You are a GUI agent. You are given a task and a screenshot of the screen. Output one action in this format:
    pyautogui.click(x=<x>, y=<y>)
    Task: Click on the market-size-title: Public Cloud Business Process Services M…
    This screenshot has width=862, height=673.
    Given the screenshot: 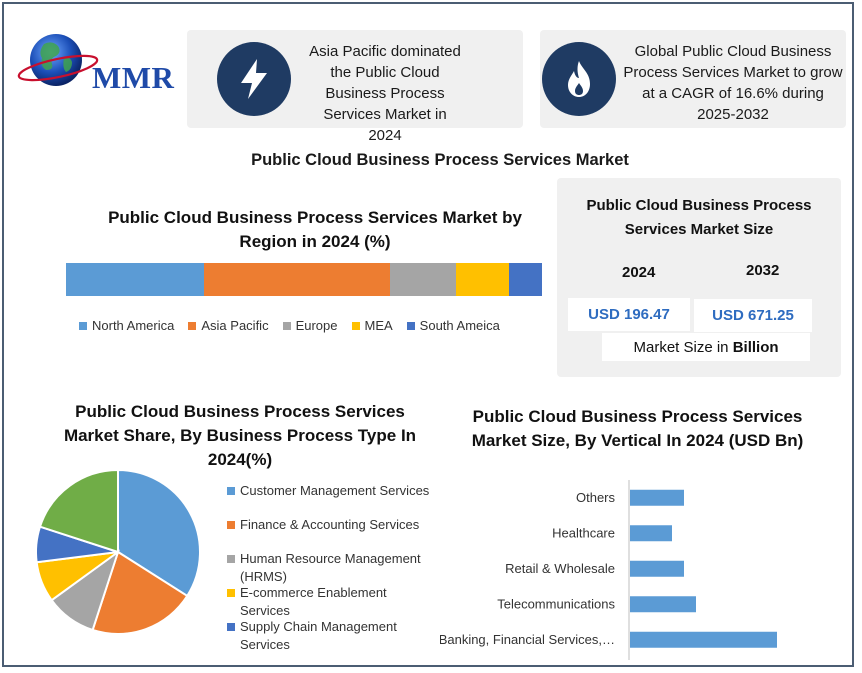 What is the action you would take?
    pyautogui.click(x=699, y=217)
    